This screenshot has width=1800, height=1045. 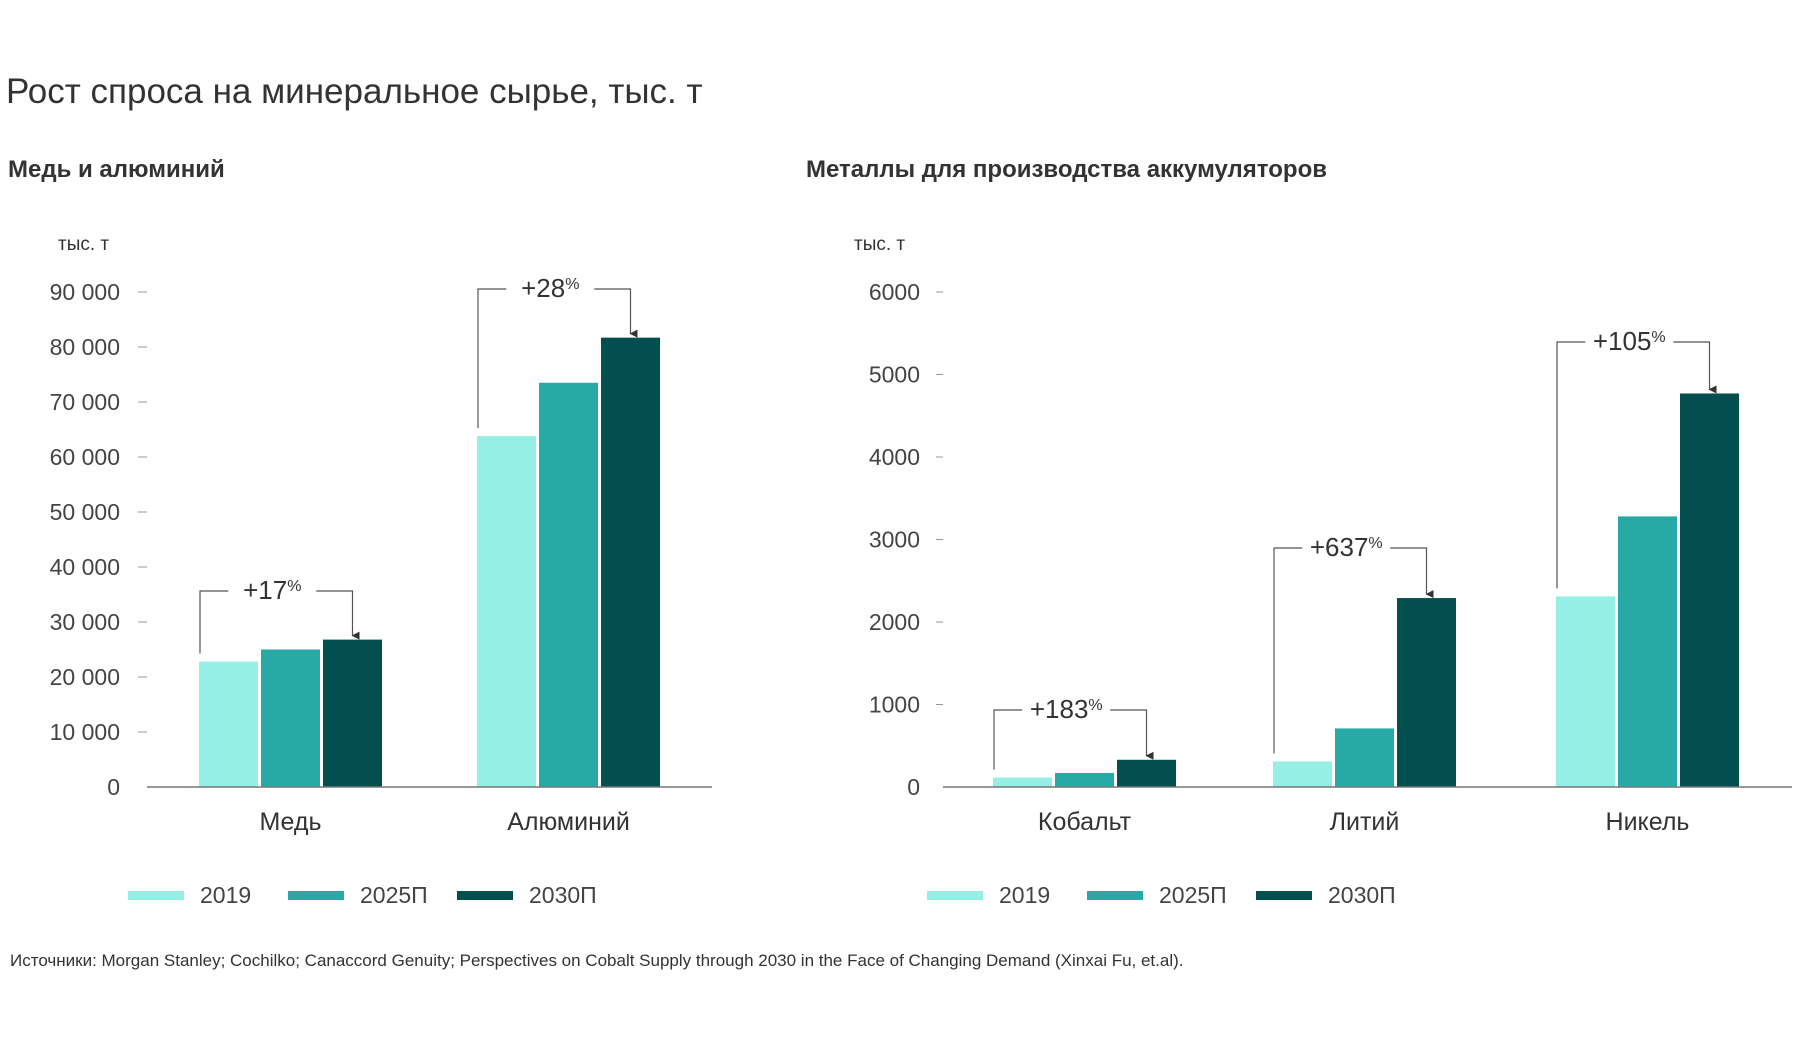 I want to click on page-title: Рост спроса на минеральное сырье, тыс. т, so click(x=354, y=91).